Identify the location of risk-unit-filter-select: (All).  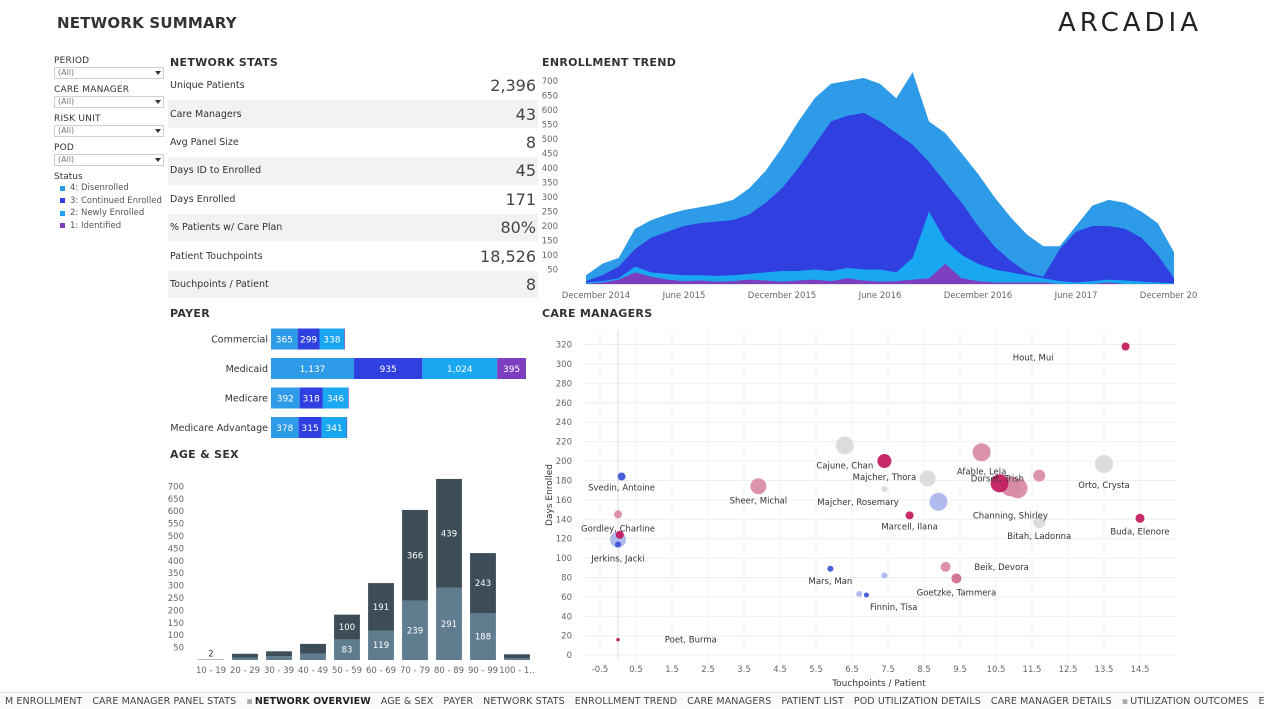
(109, 131).